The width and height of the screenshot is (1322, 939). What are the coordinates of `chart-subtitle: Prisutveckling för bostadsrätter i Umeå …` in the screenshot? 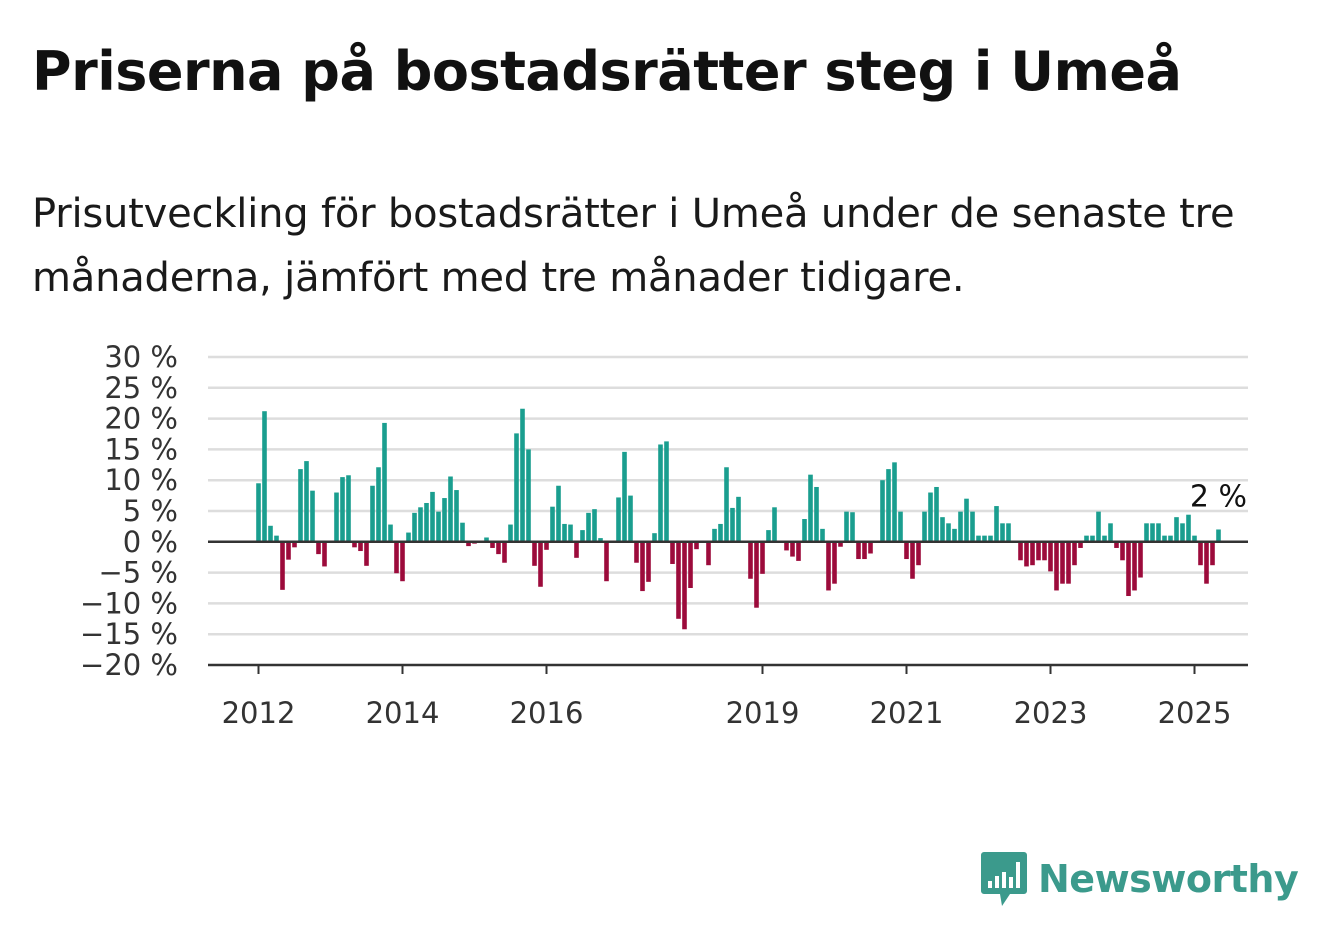 It's located at (633, 246).